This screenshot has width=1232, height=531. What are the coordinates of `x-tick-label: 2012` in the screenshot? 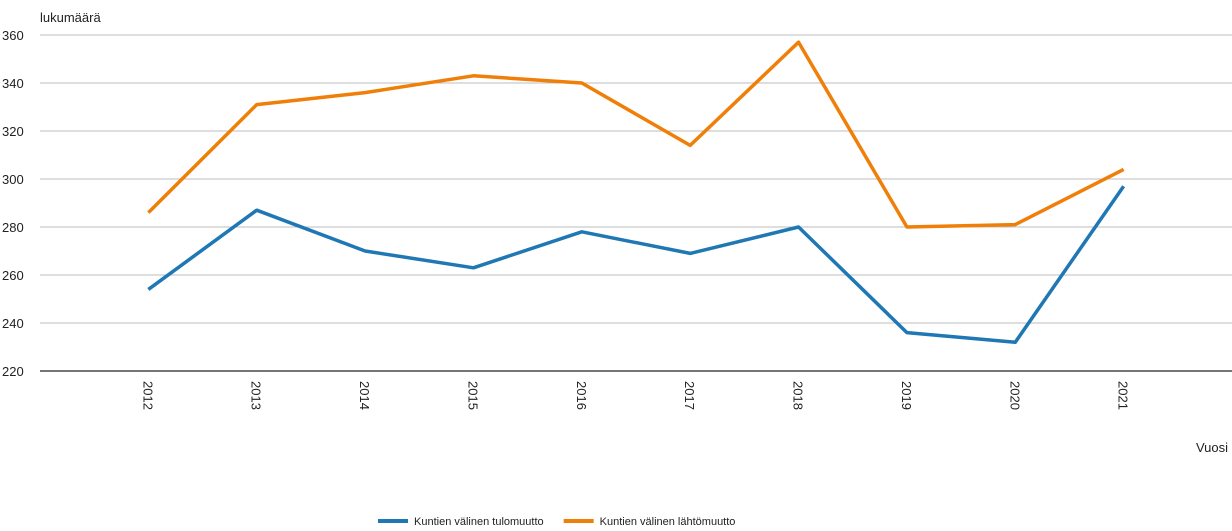 It's located at (147, 395).